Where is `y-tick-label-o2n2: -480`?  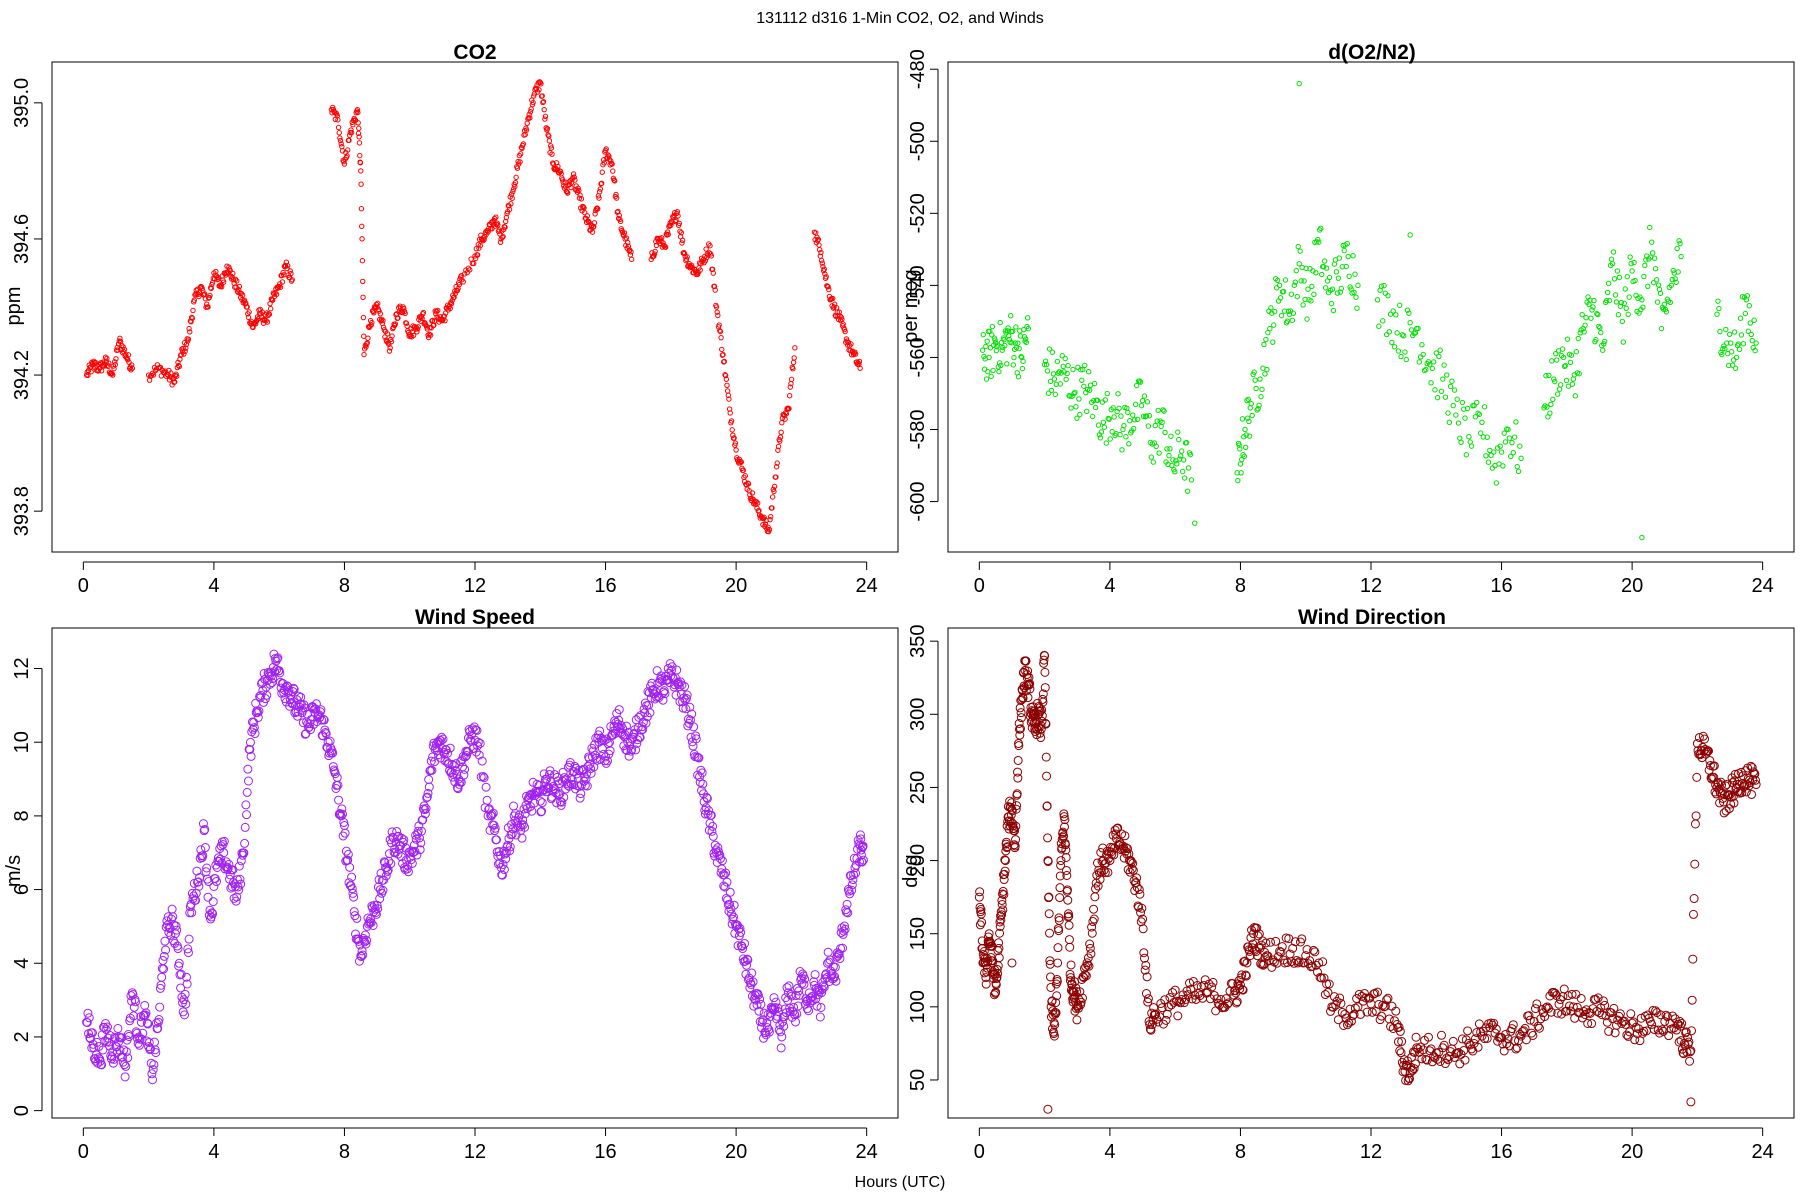 y-tick-label-o2n2: -480 is located at coordinates (918, 69).